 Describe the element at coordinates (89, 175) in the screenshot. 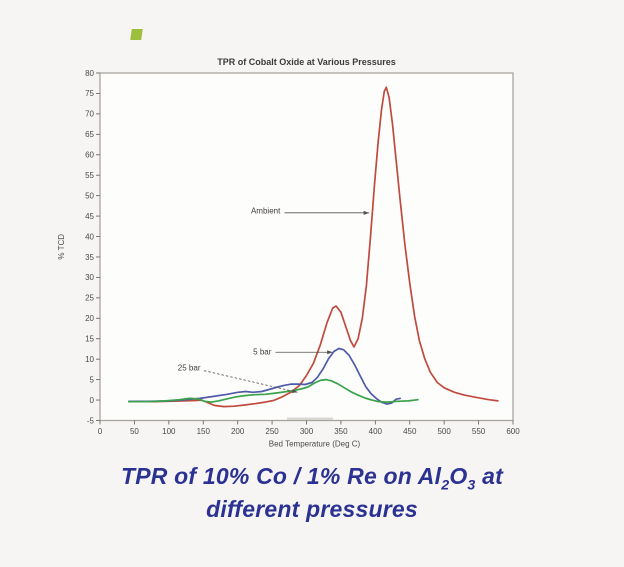

I see `y-tick-label: 55` at that location.